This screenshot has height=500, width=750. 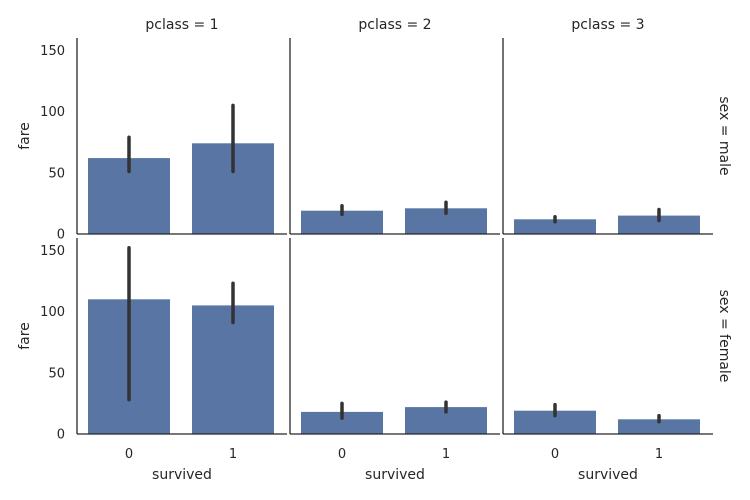 What do you see at coordinates (724, 336) in the screenshot?
I see `facet-row-title: sex = female` at bounding box center [724, 336].